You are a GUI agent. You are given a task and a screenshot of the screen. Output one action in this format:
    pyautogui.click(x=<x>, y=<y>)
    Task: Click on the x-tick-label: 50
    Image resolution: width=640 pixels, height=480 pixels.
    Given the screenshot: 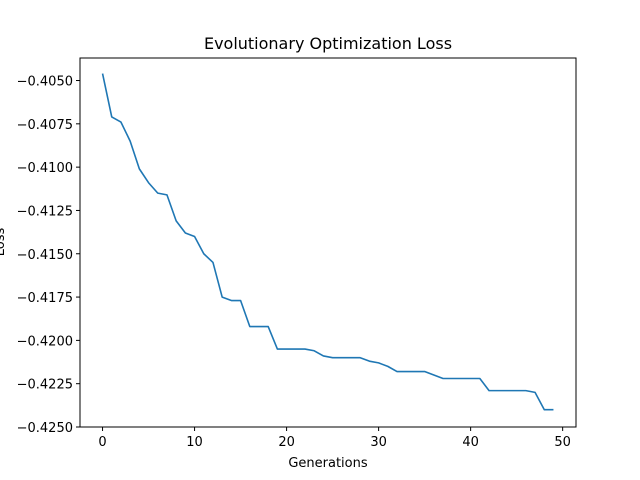 What is the action you would take?
    pyautogui.click(x=562, y=442)
    